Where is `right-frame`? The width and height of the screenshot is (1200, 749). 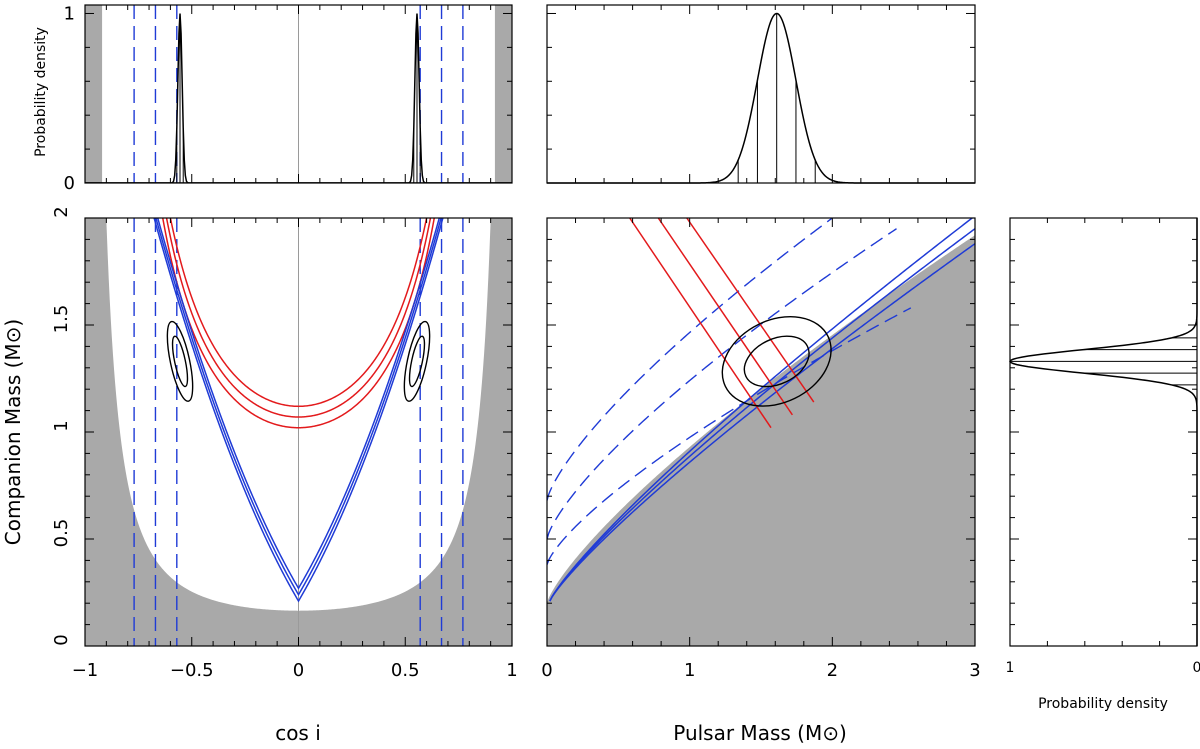 right-frame is located at coordinates (1103, 432).